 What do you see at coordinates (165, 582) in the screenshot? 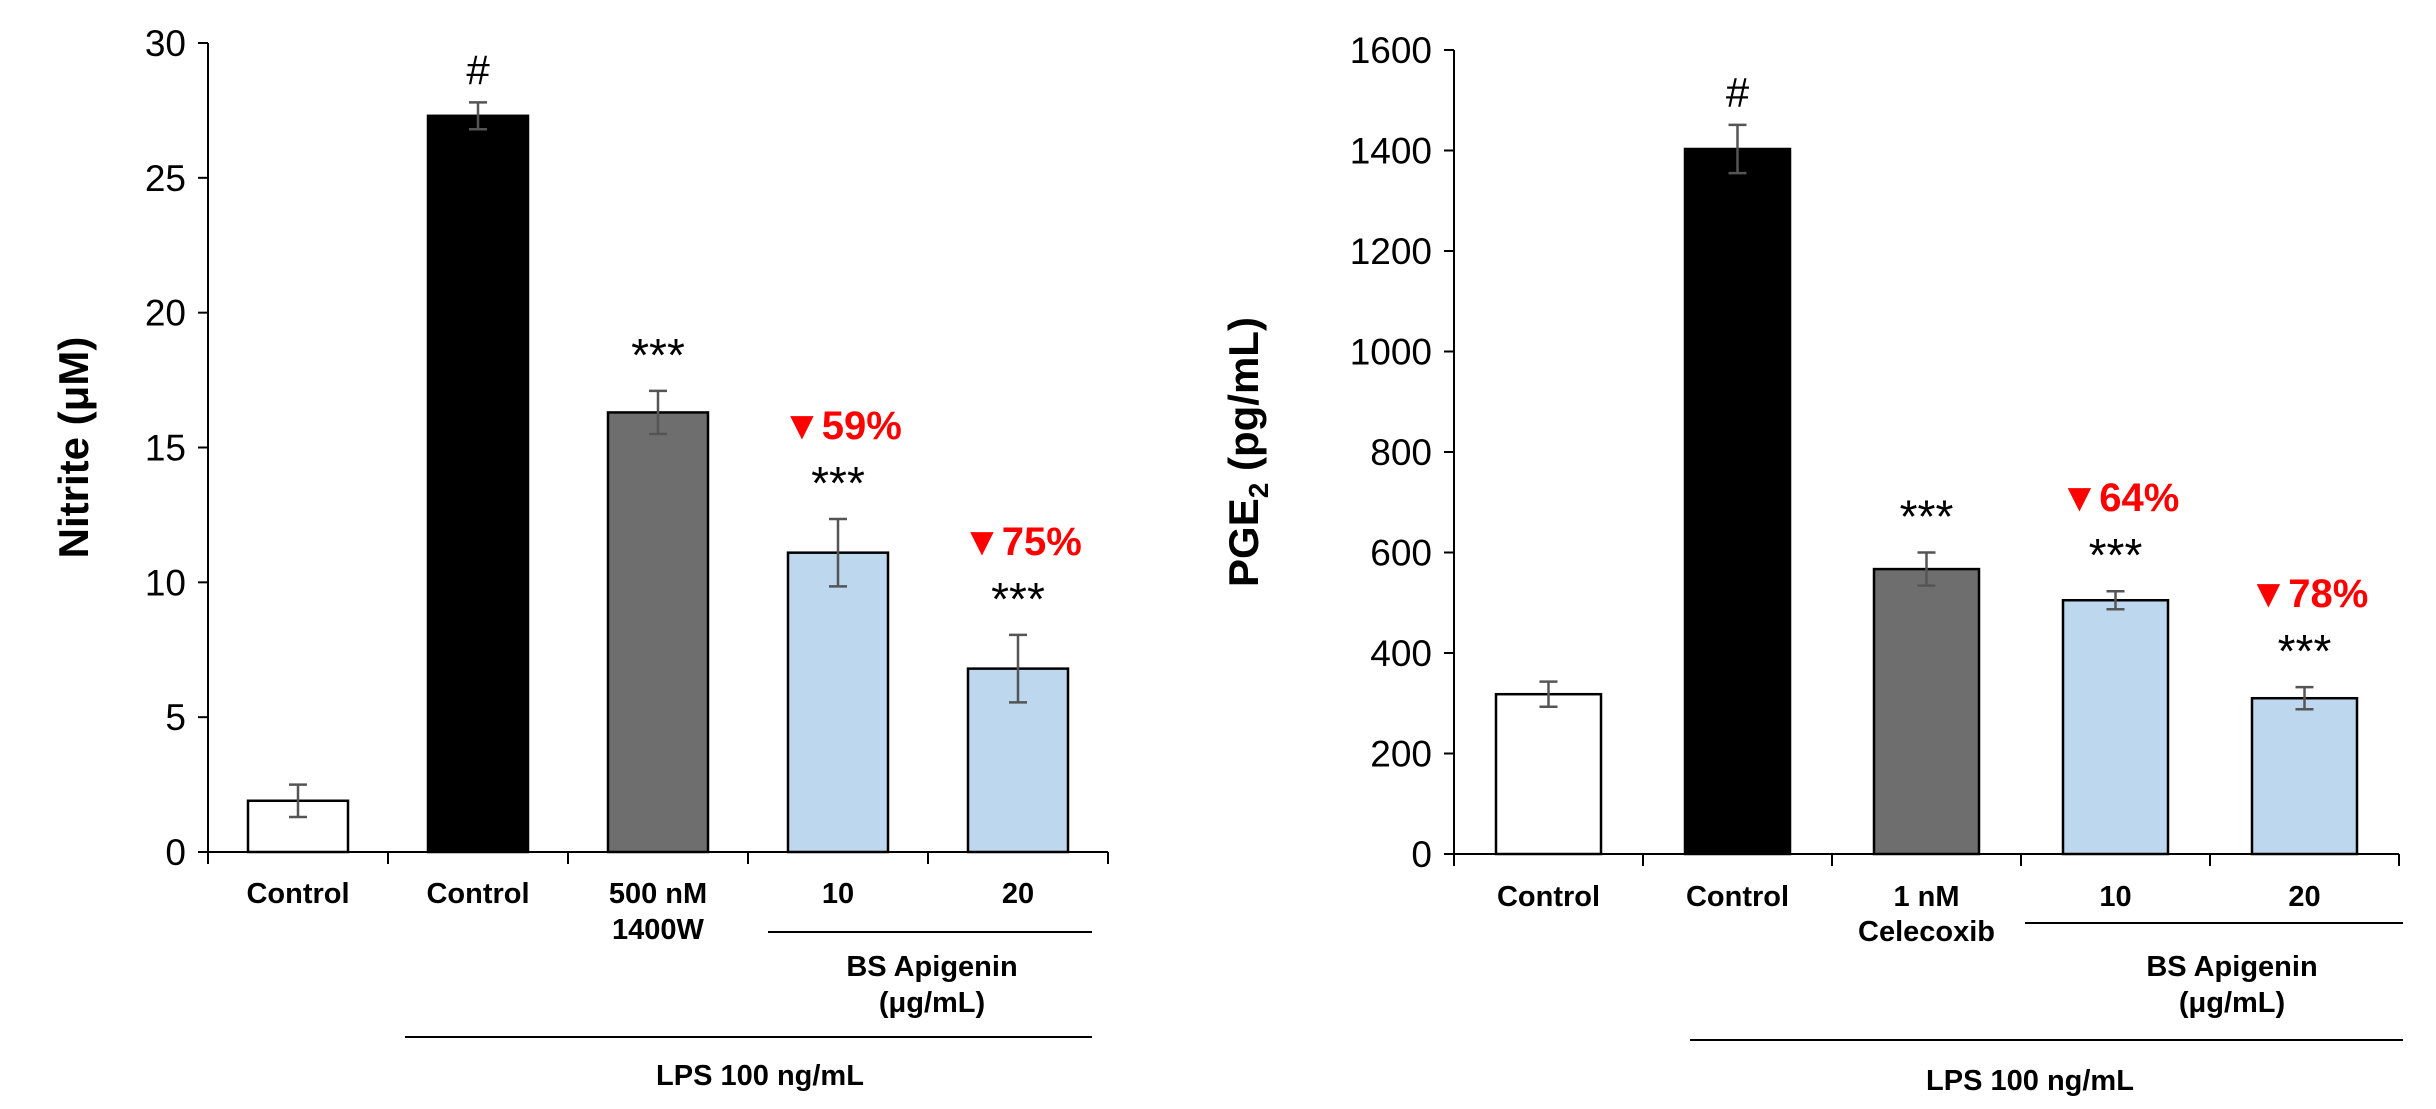
I see `y-tick-label: 10` at bounding box center [165, 582].